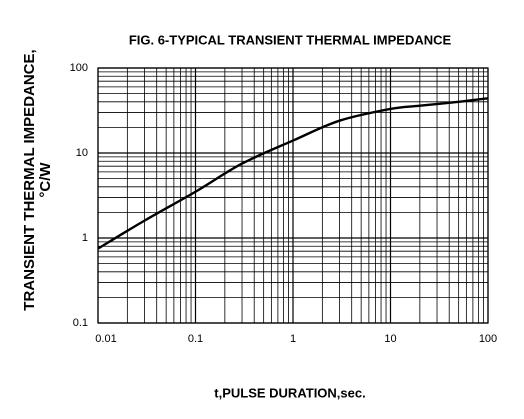 This screenshot has width=524, height=419. I want to click on x-tick-label: 100, so click(488, 339).